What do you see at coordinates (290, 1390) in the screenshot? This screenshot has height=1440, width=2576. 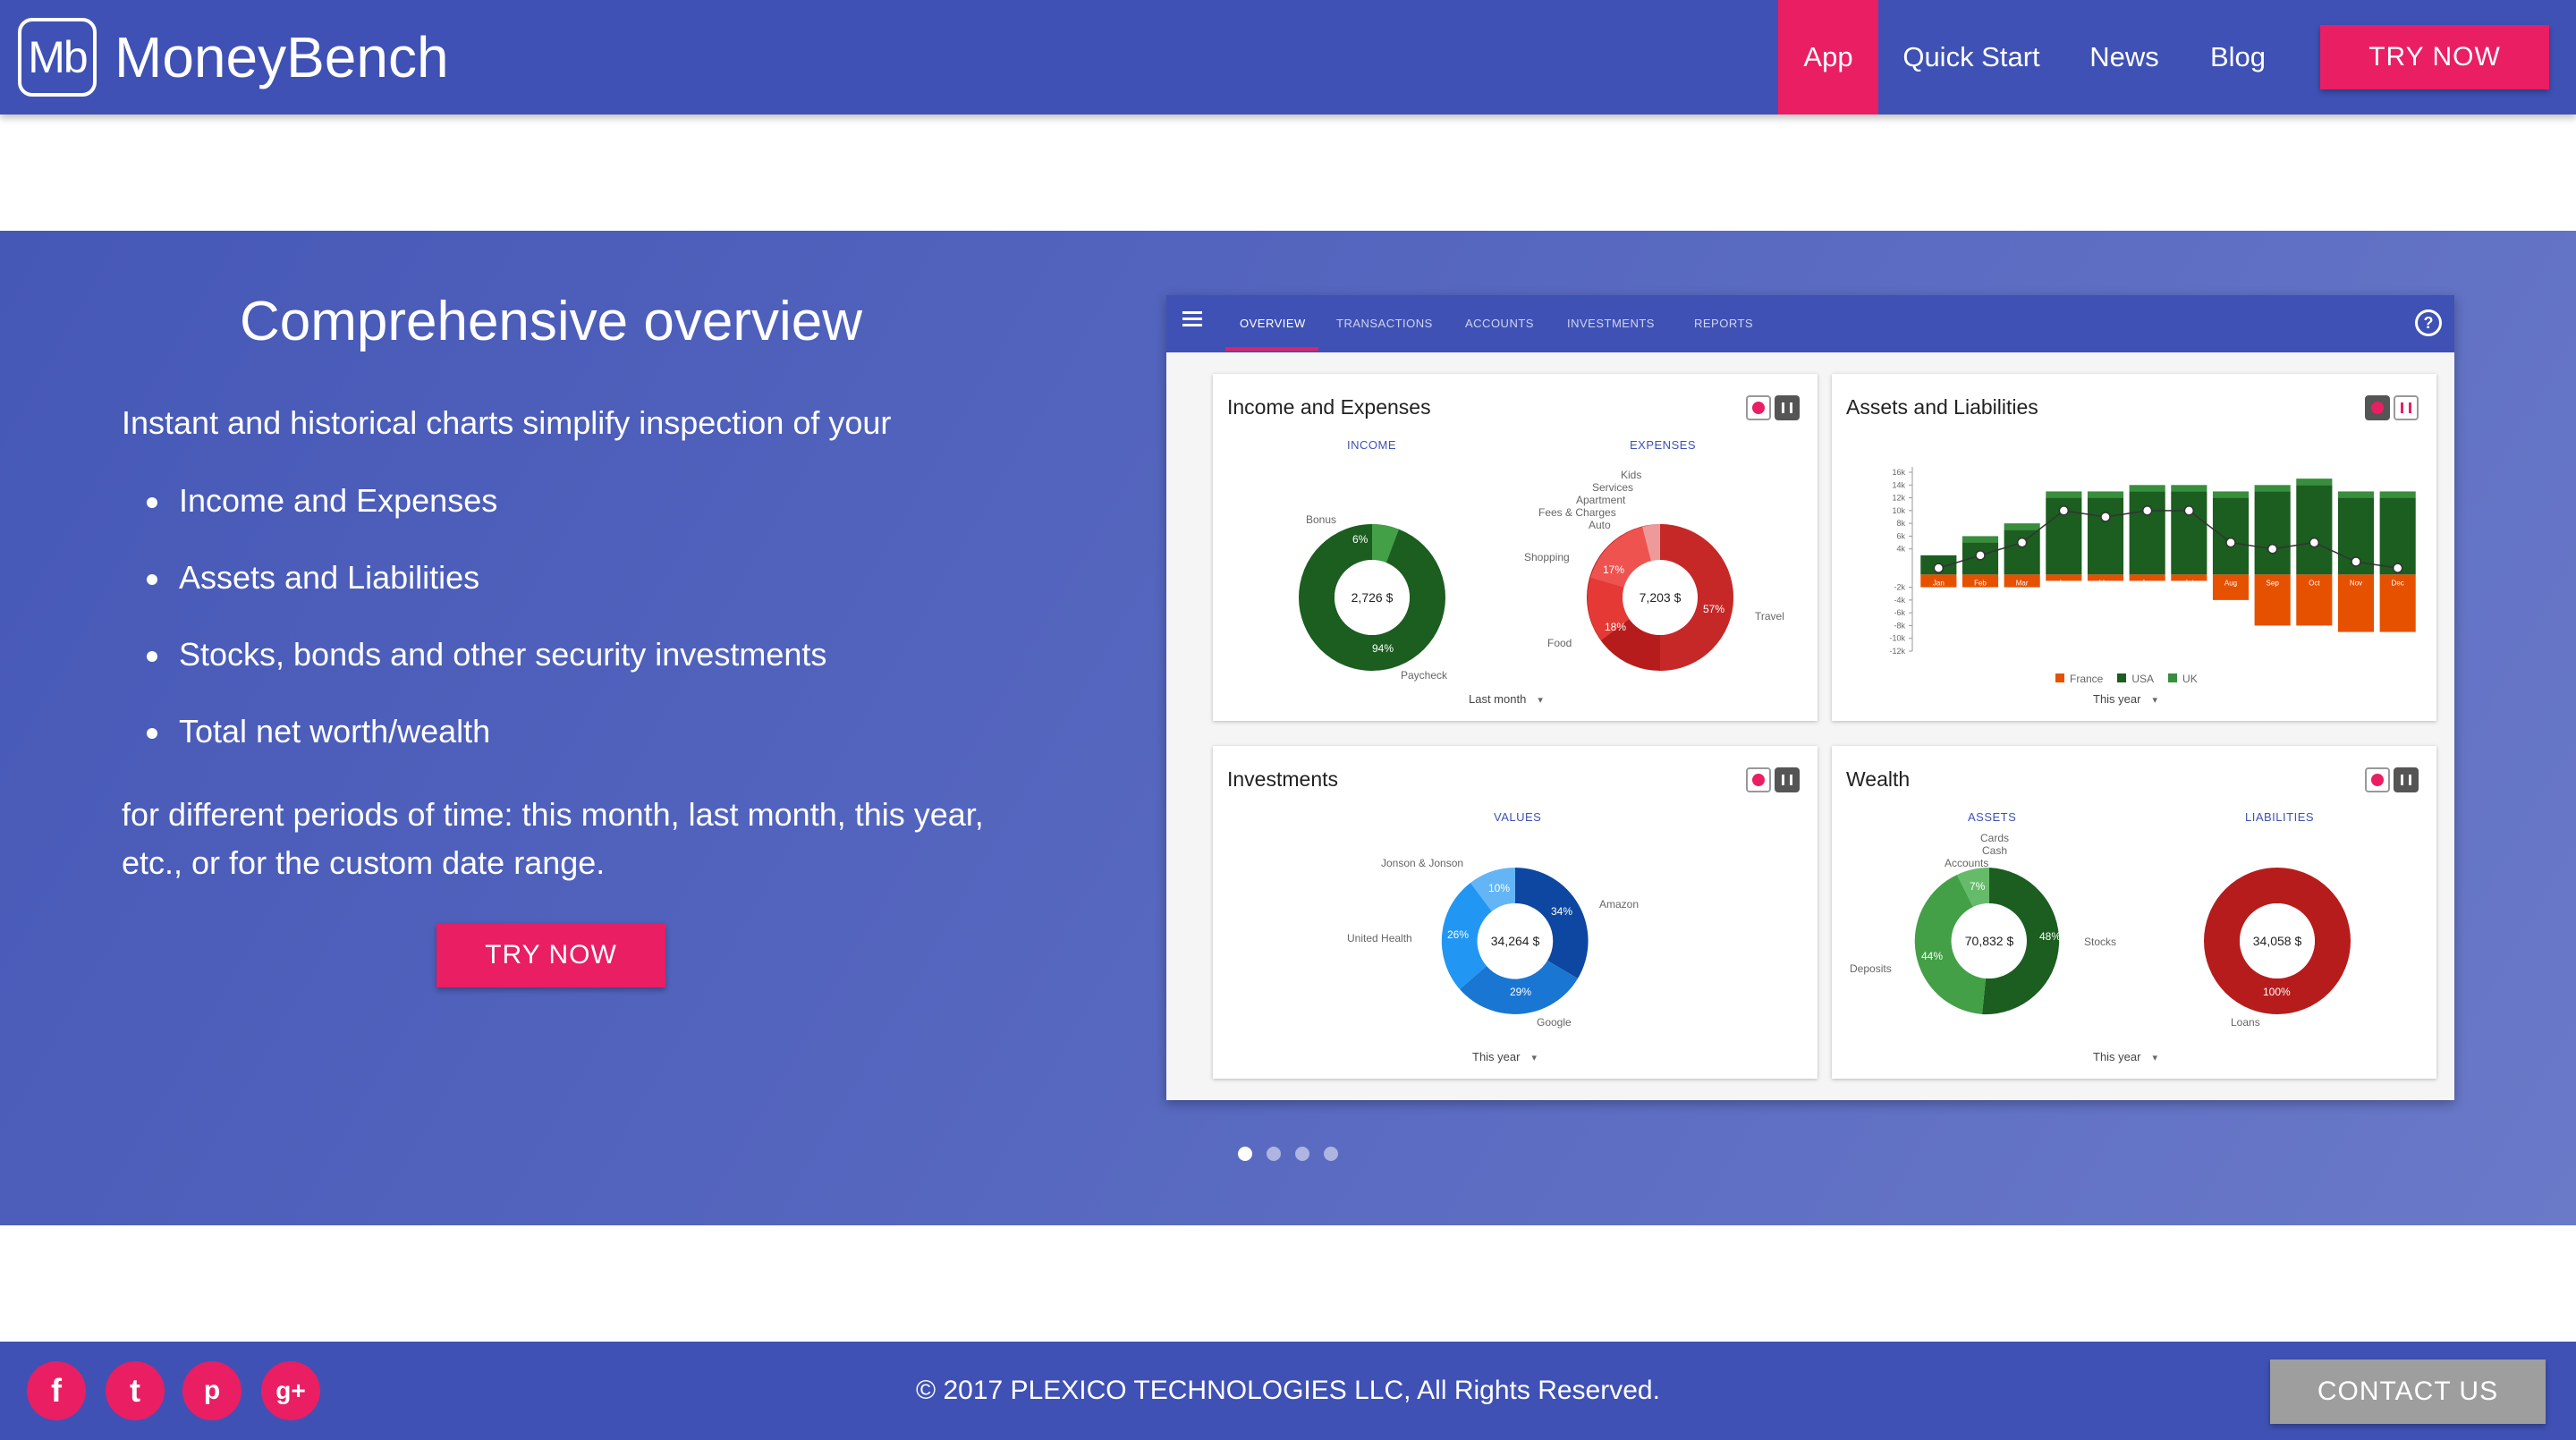 I see `google-plus-icon: g+` at bounding box center [290, 1390].